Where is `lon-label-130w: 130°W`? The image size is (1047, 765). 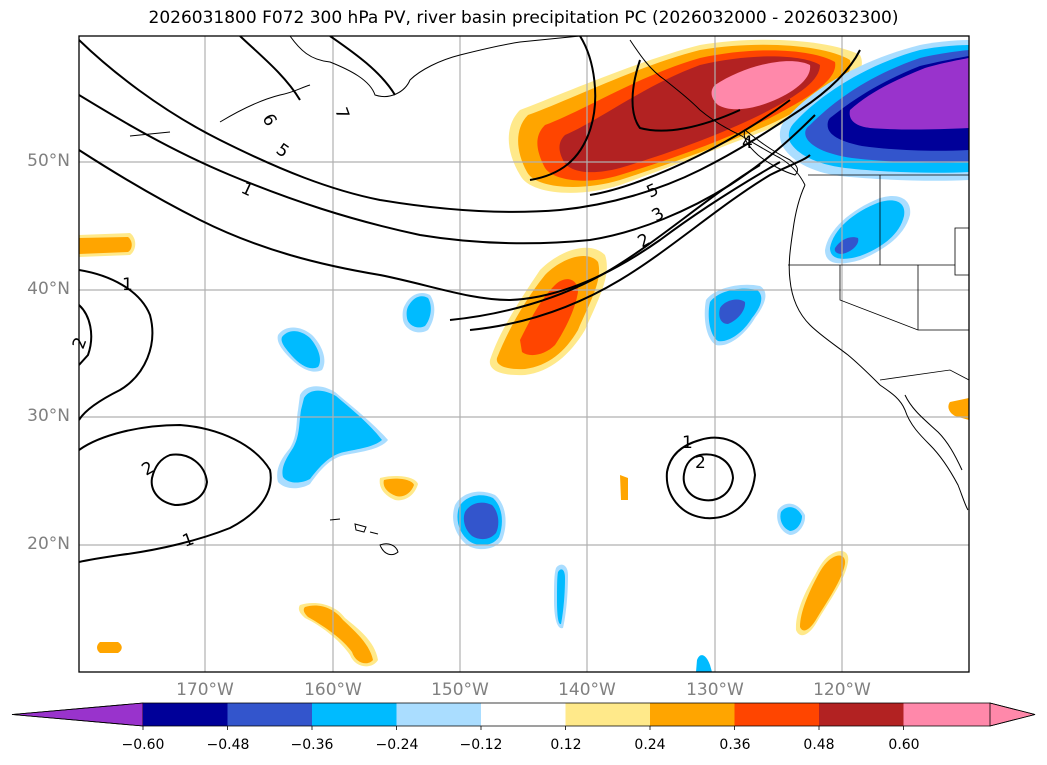
lon-label-130w: 130°W is located at coordinates (715, 690).